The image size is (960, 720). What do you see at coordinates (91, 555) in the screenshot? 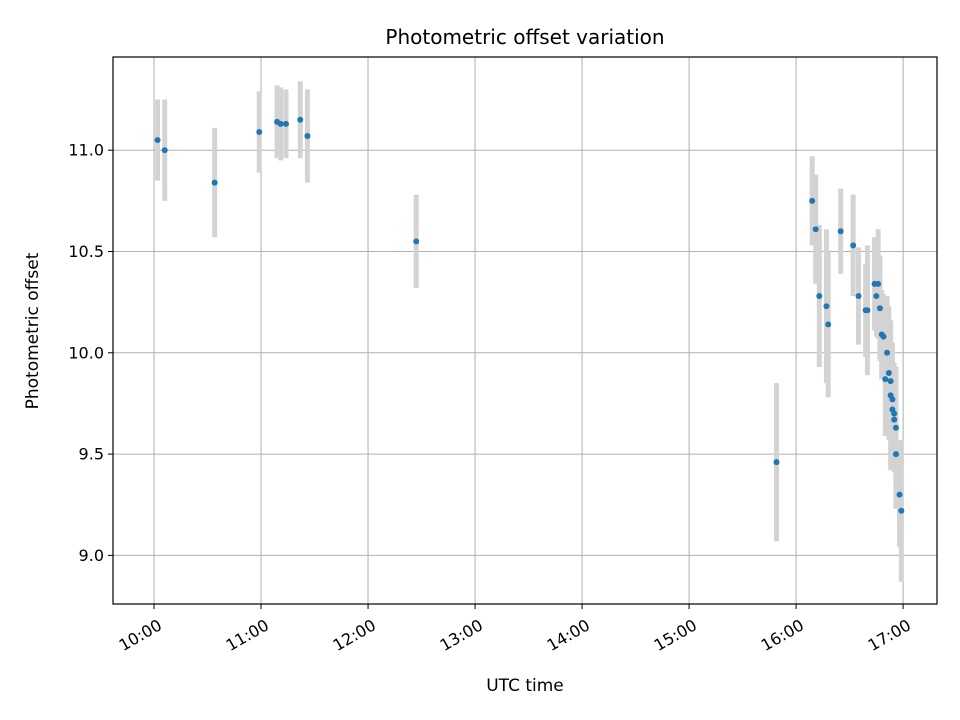
I see `y-tick-label: 9.0` at bounding box center [91, 555].